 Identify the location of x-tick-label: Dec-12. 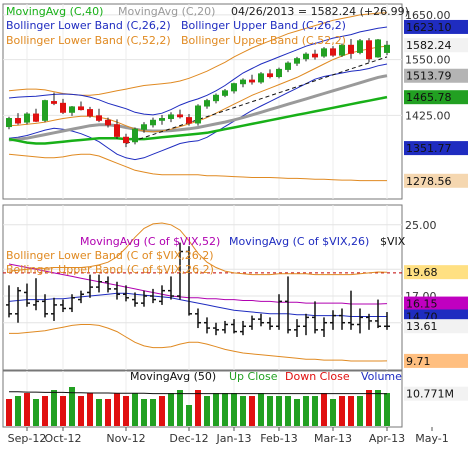
(188, 438).